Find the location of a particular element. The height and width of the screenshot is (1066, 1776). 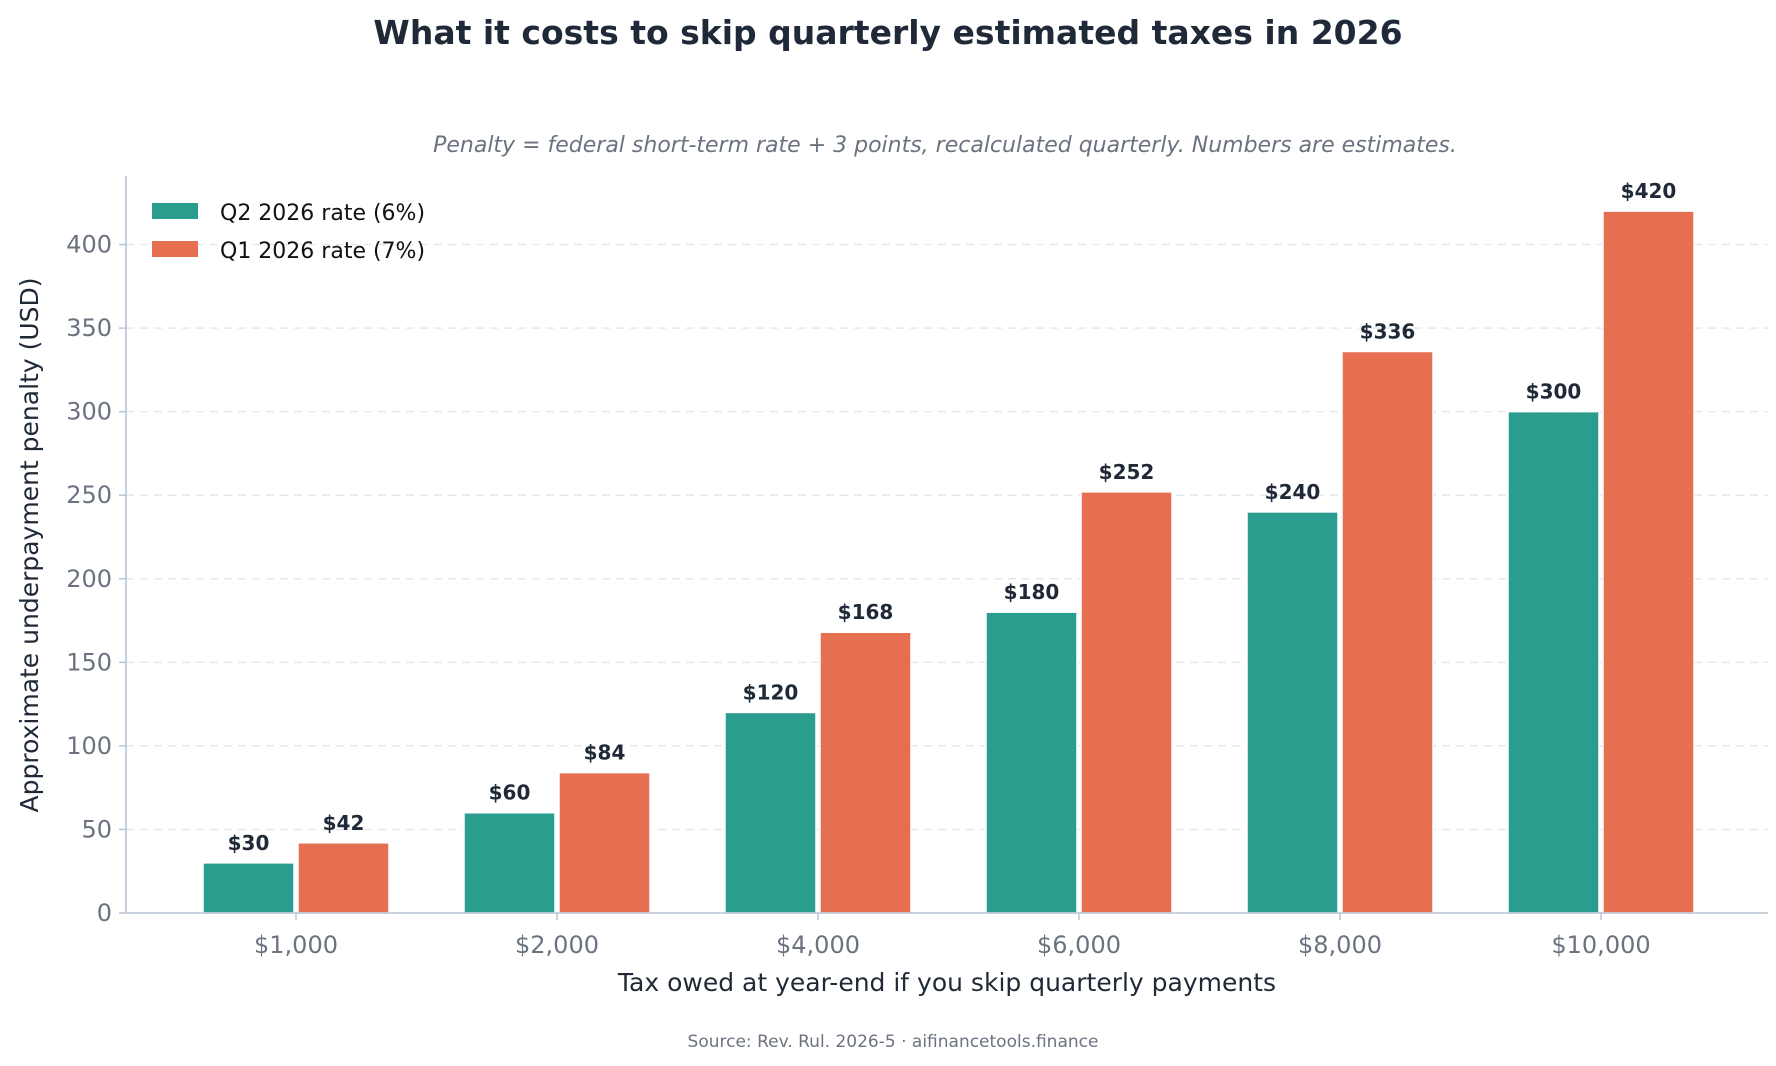

x-tick-label: $6,000 is located at coordinates (1079, 945).